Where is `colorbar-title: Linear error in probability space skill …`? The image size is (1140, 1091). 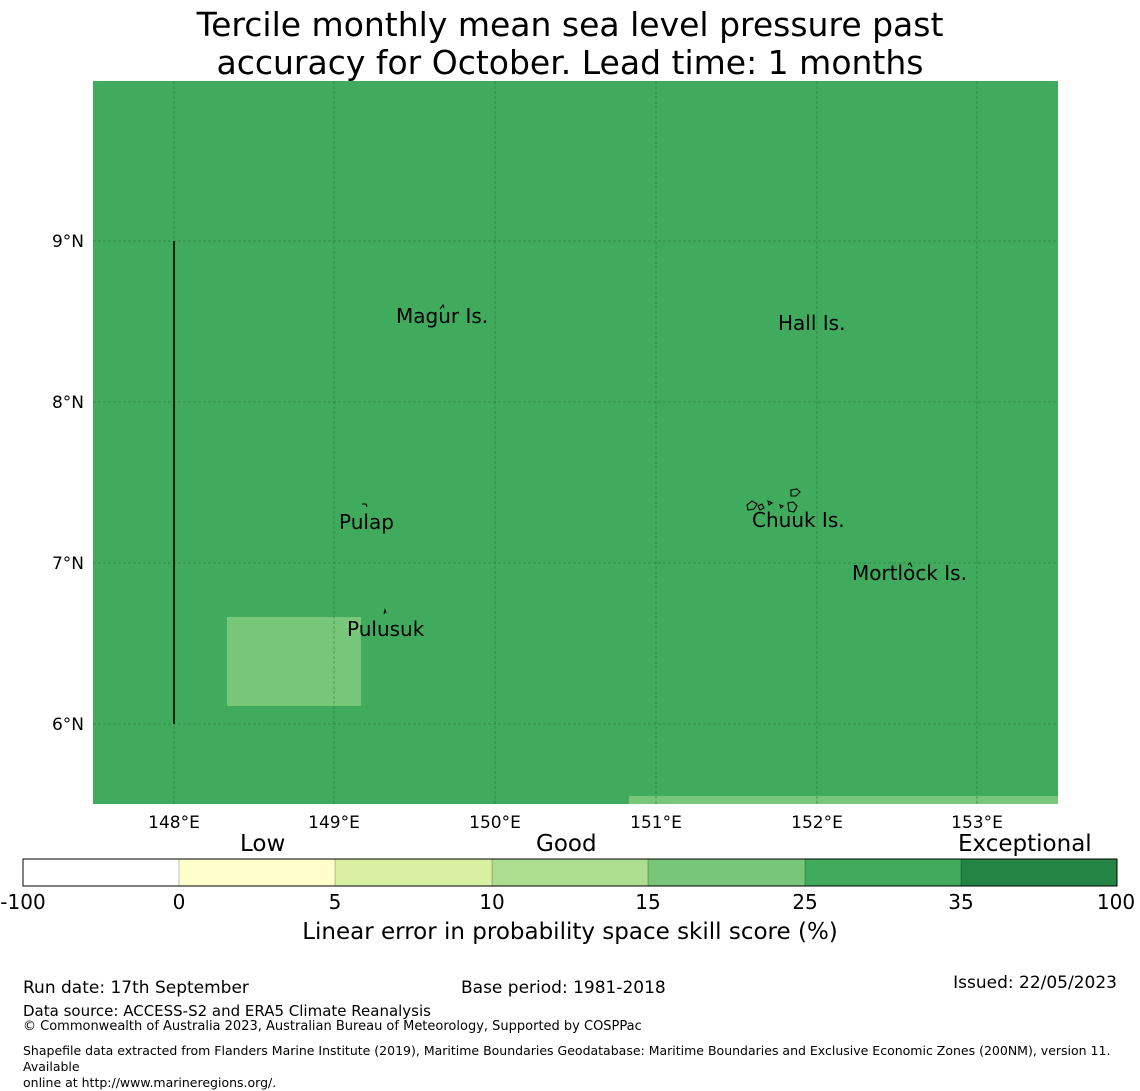 colorbar-title: Linear error in probability space skill … is located at coordinates (570, 932).